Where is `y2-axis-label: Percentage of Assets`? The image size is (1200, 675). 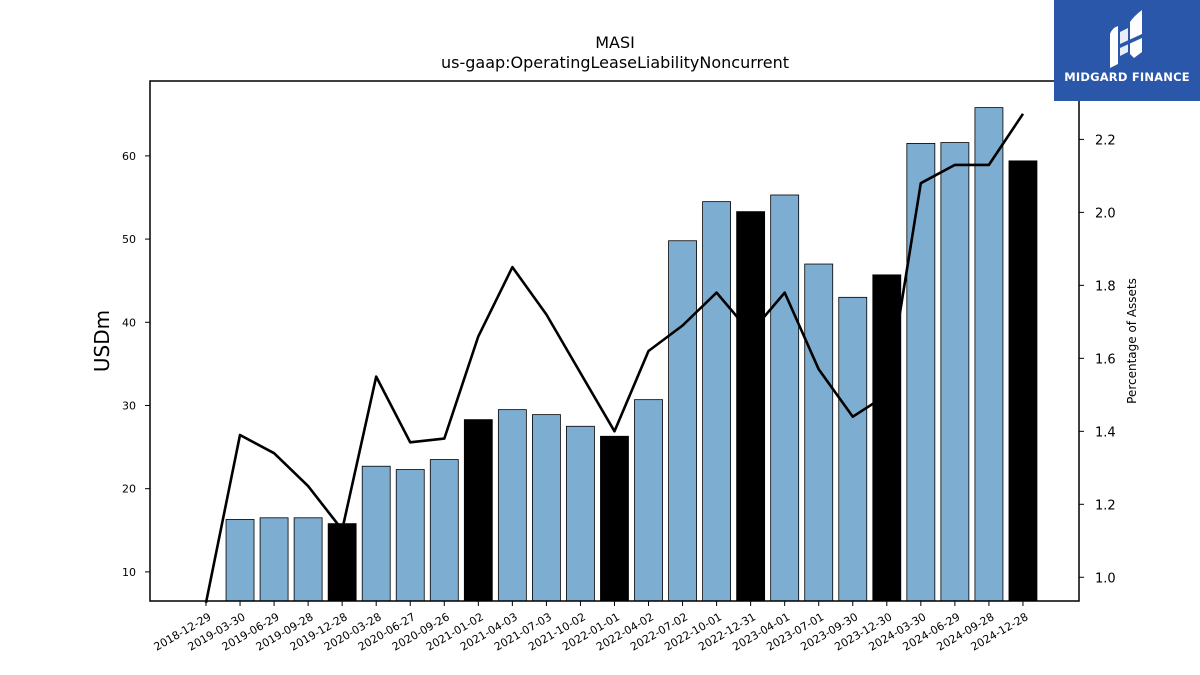 y2-axis-label: Percentage of Assets is located at coordinates (1132, 341).